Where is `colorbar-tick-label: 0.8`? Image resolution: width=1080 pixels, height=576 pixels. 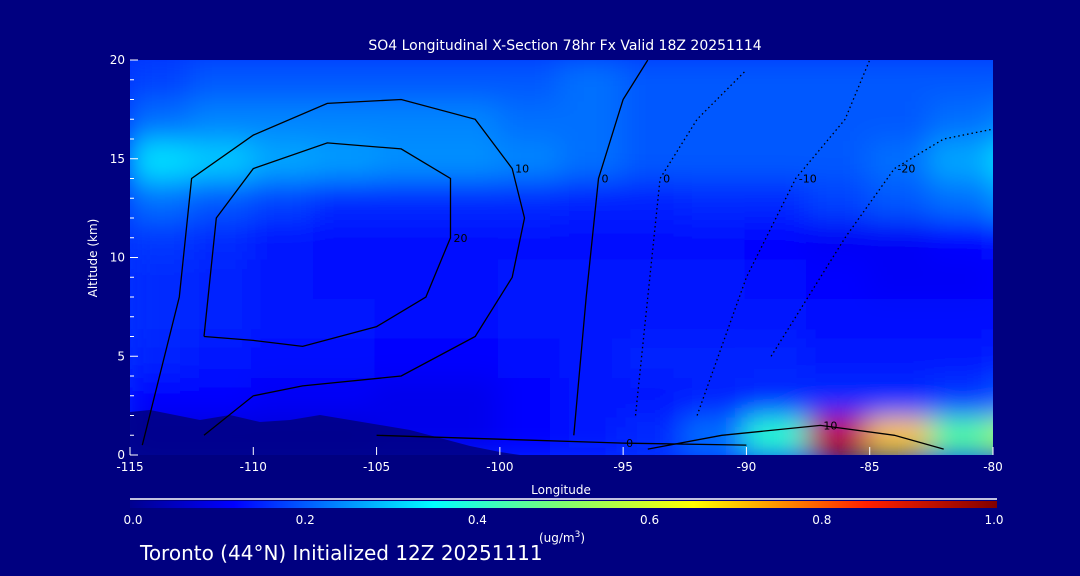 colorbar-tick-label: 0.8 is located at coordinates (821, 520).